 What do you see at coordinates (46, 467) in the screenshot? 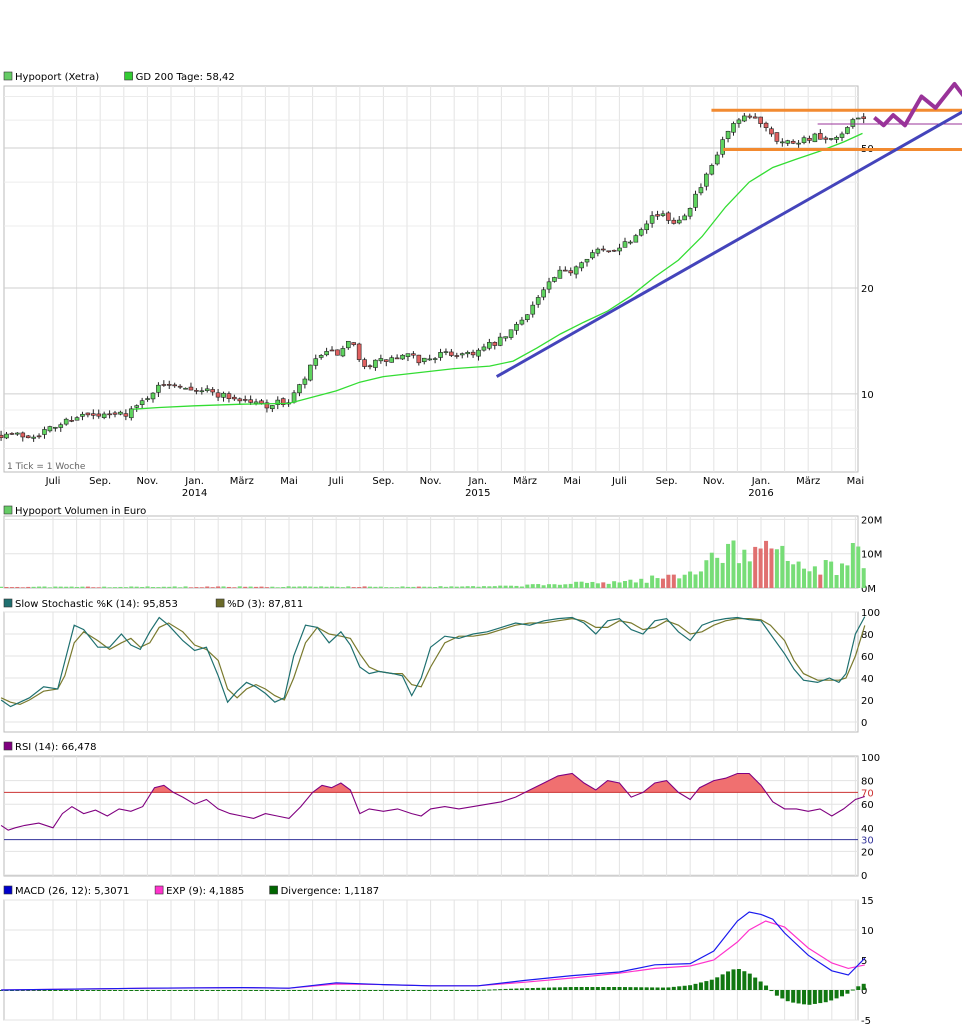
I see `tick-note: 1 Tick = 1 Woche` at bounding box center [46, 467].